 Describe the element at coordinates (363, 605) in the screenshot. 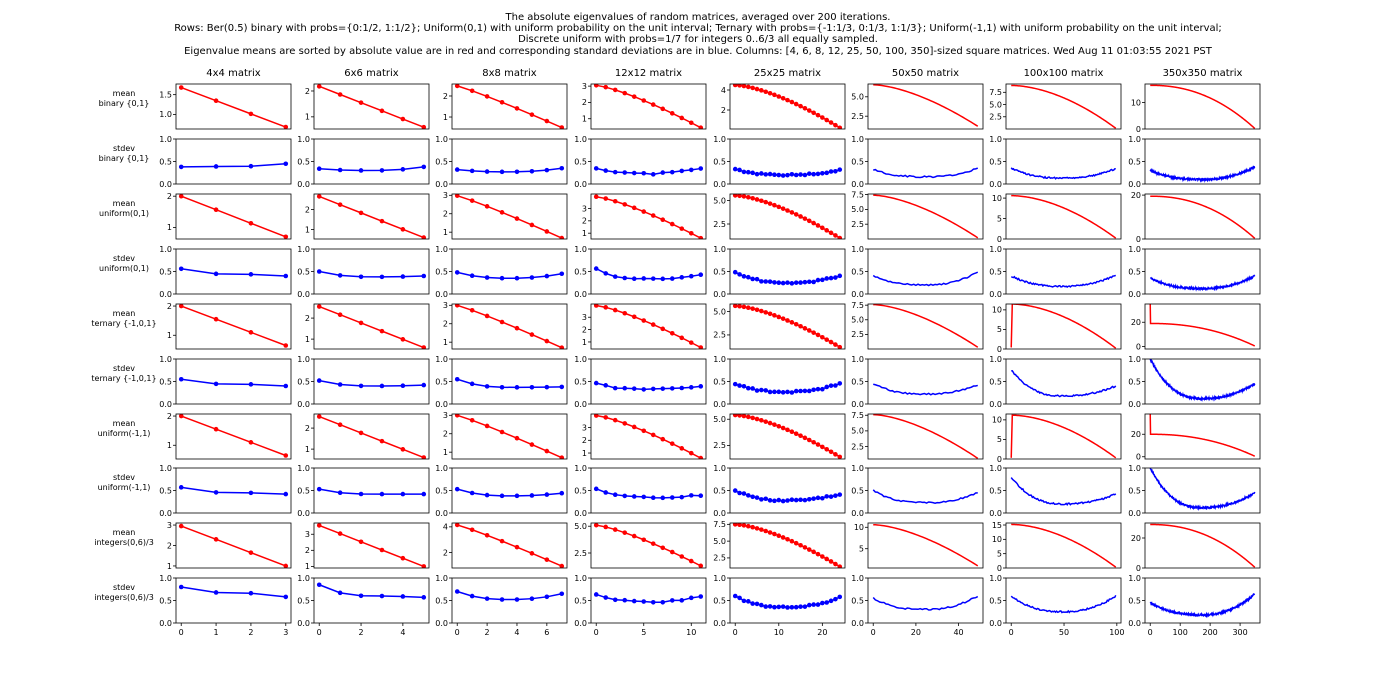

I see `subplot: 0.0 0.5 1.0 0 2 4` at that location.